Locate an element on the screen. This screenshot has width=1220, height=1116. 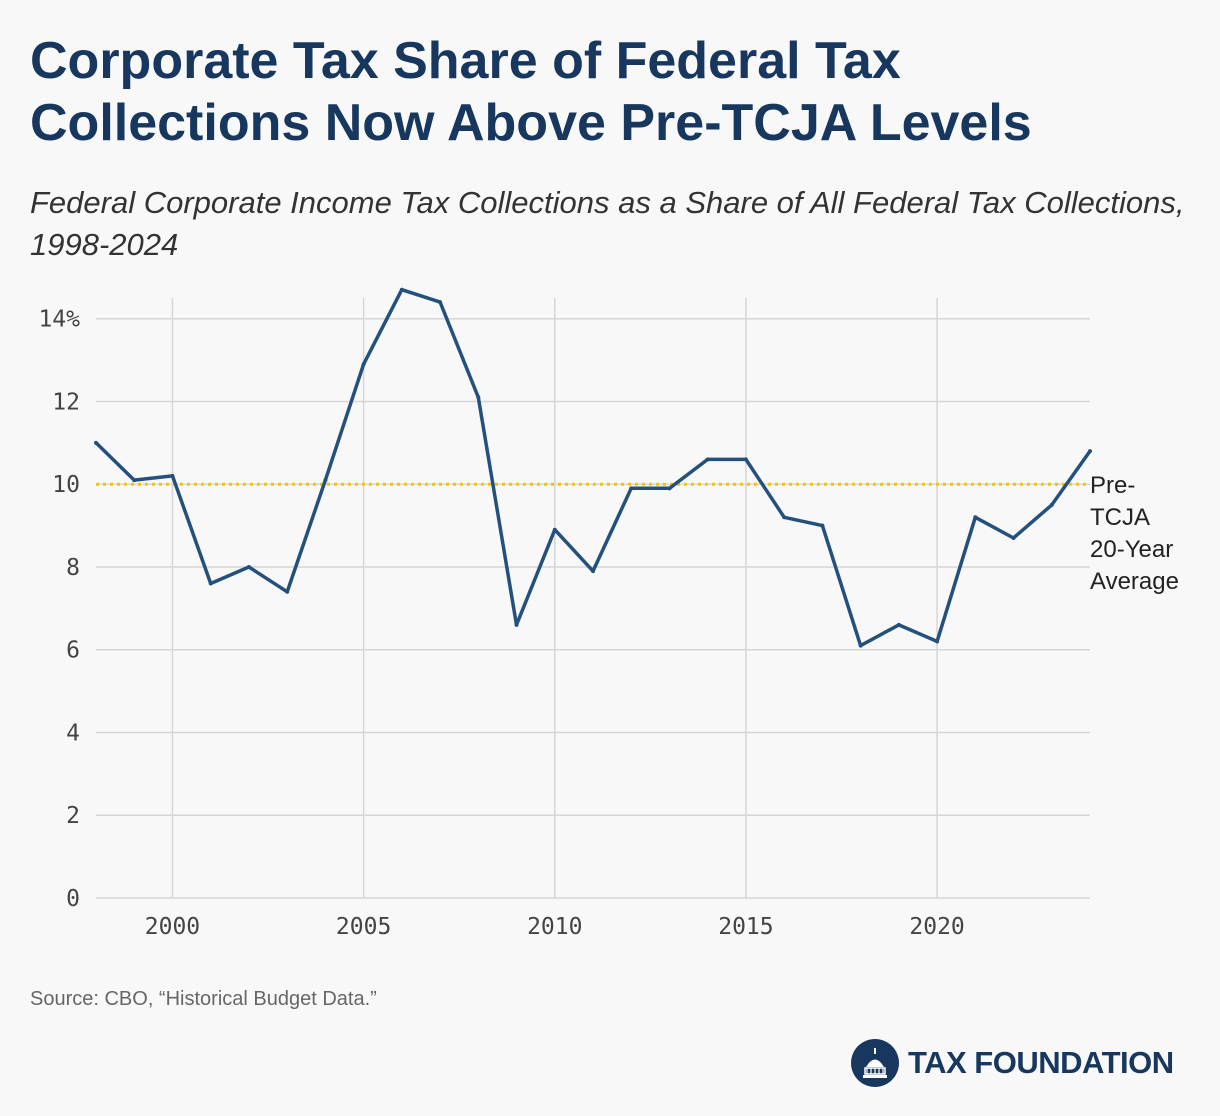
reference-line-label: TCJA is located at coordinates (1120, 517).